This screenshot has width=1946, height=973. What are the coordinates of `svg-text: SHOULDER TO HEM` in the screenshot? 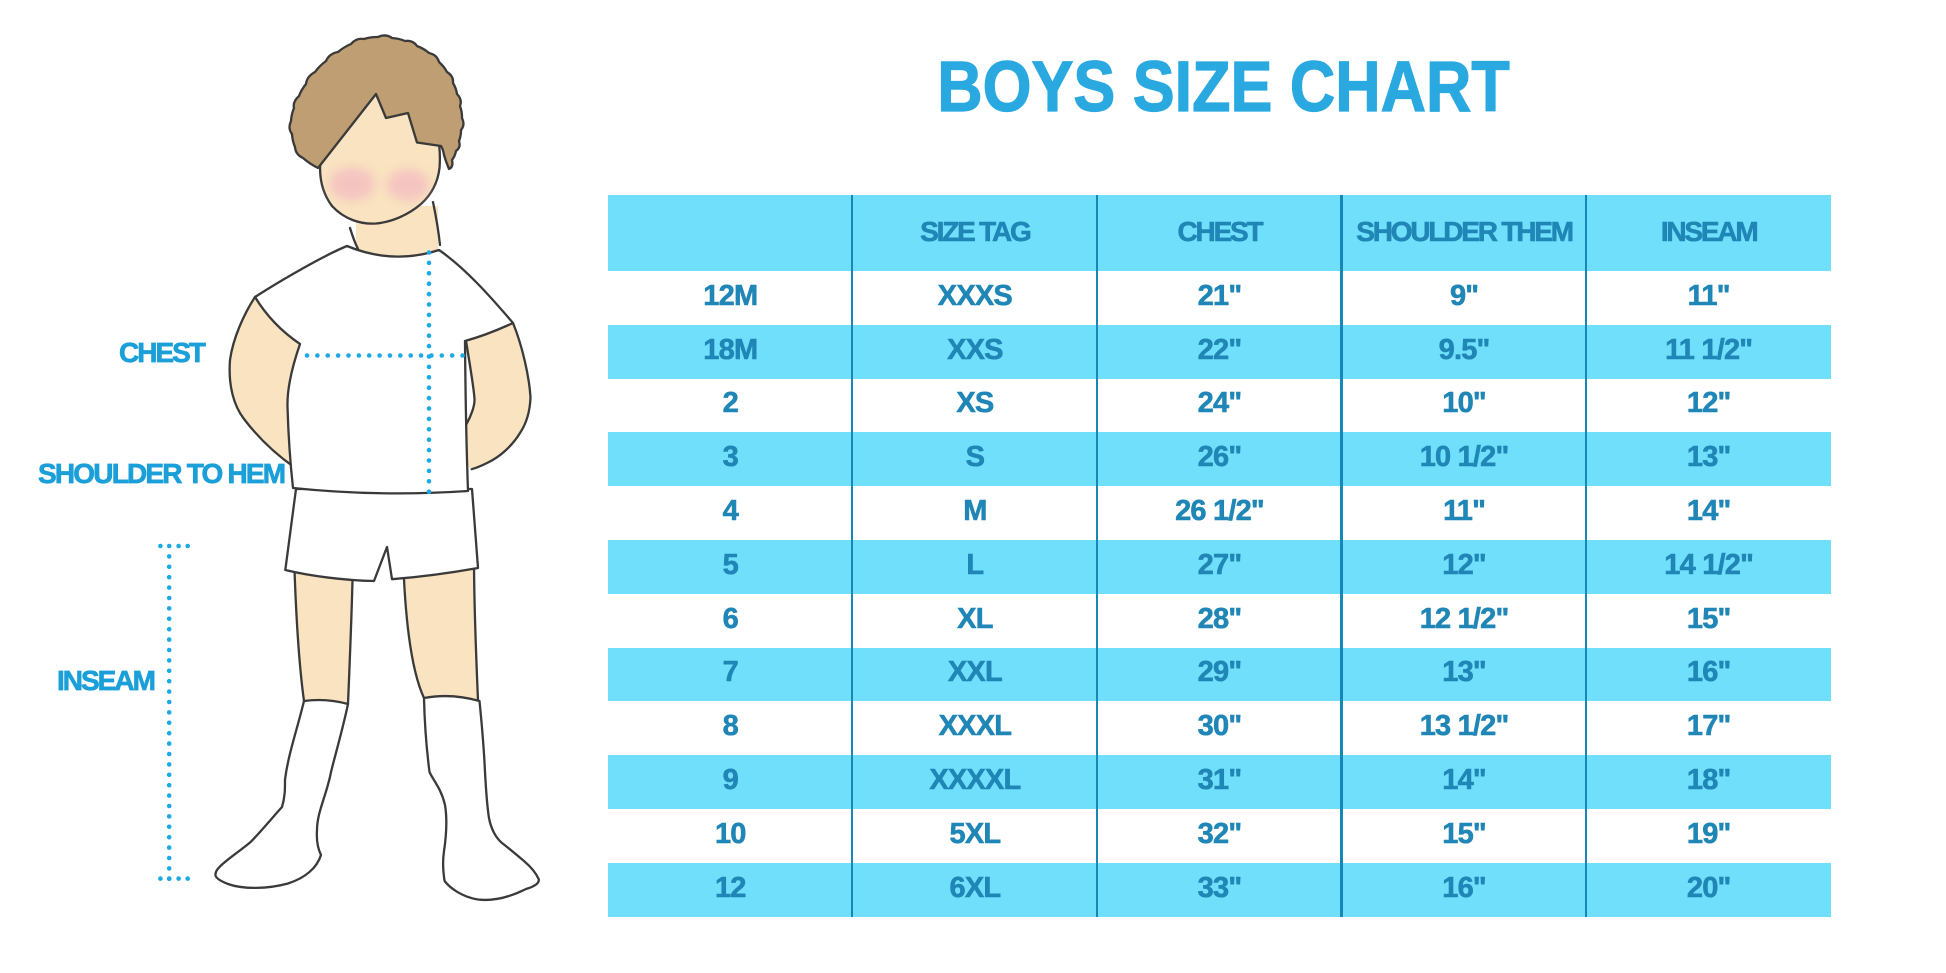 It's located at (161, 473).